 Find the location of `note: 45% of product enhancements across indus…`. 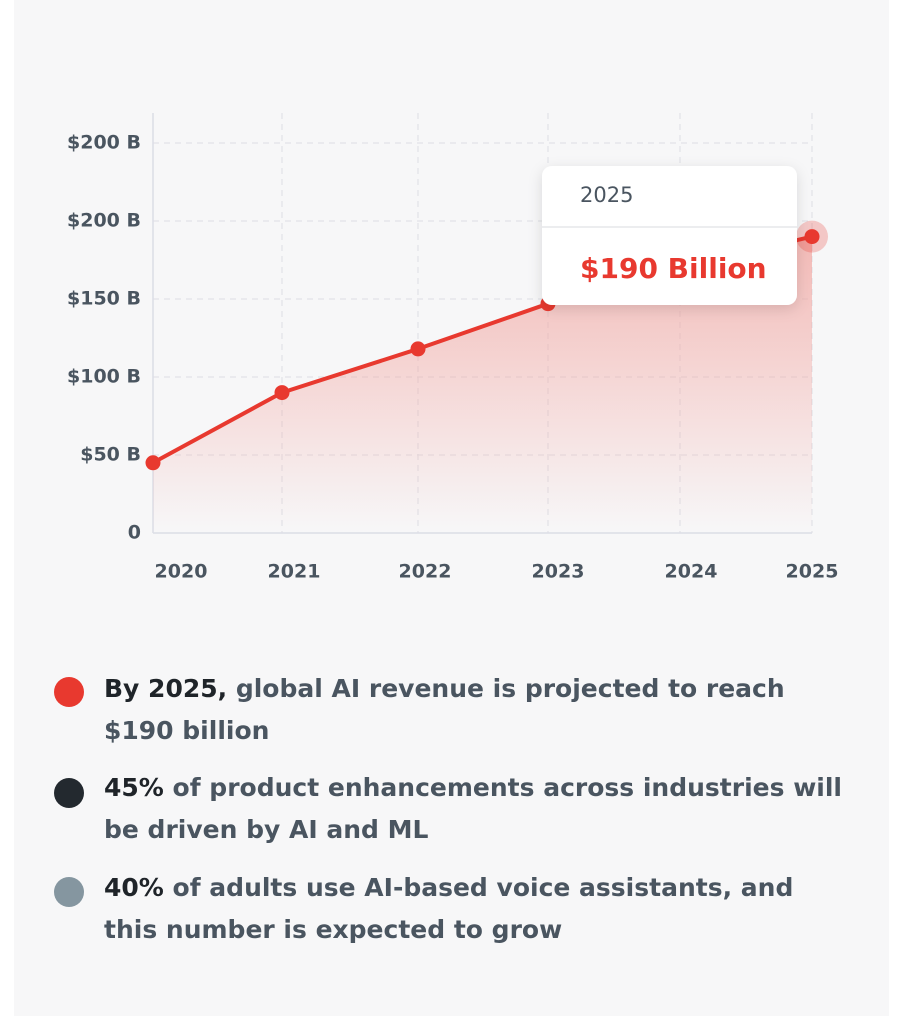

note: 45% of product enhancements across indus… is located at coordinates (479, 809).